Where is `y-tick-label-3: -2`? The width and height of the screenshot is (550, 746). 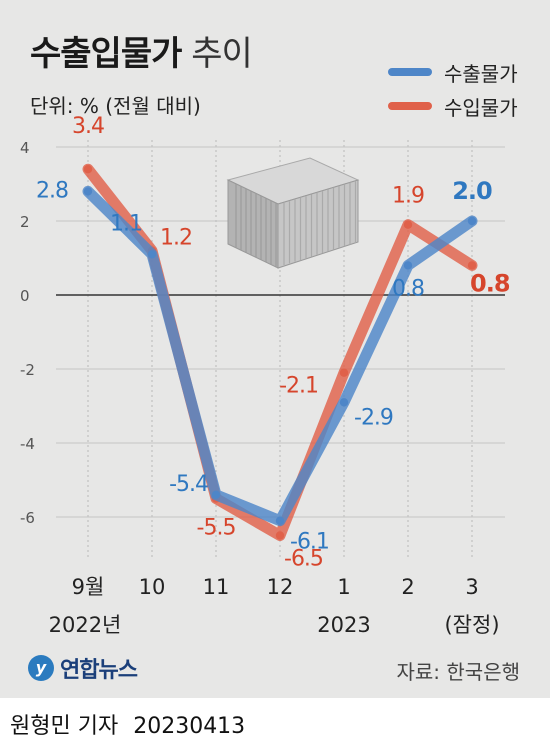
y-tick-label-3: -2 is located at coordinates (27, 370).